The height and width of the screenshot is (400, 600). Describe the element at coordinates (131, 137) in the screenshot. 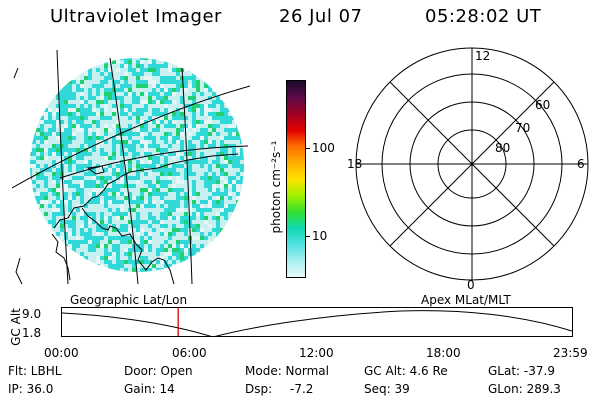

I see `parallel-line` at that location.